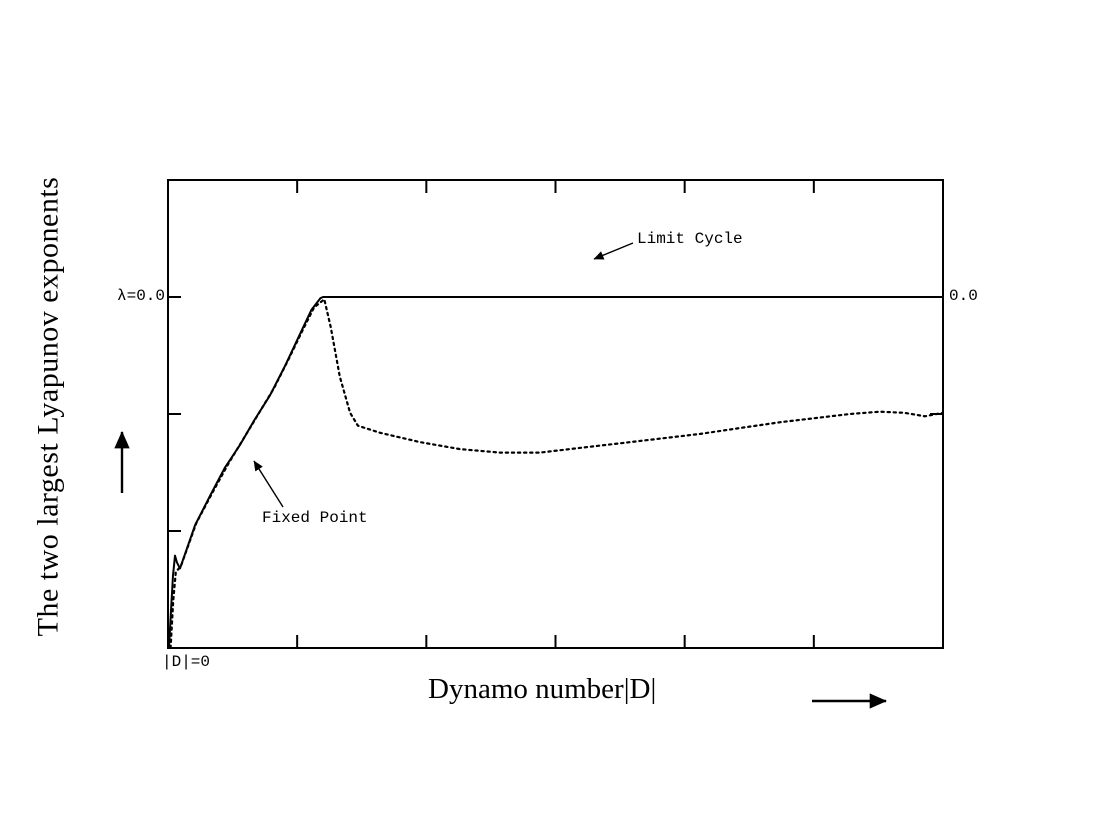 This screenshot has width=1111, height=834. What do you see at coordinates (186, 662) in the screenshot?
I see `origin-label: |D|=0` at bounding box center [186, 662].